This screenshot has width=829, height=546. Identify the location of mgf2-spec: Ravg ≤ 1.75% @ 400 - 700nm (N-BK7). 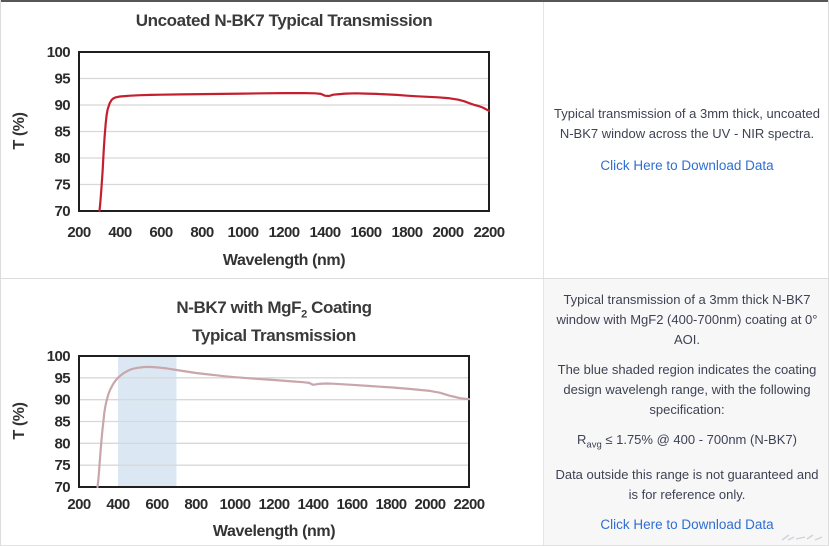
(687, 443).